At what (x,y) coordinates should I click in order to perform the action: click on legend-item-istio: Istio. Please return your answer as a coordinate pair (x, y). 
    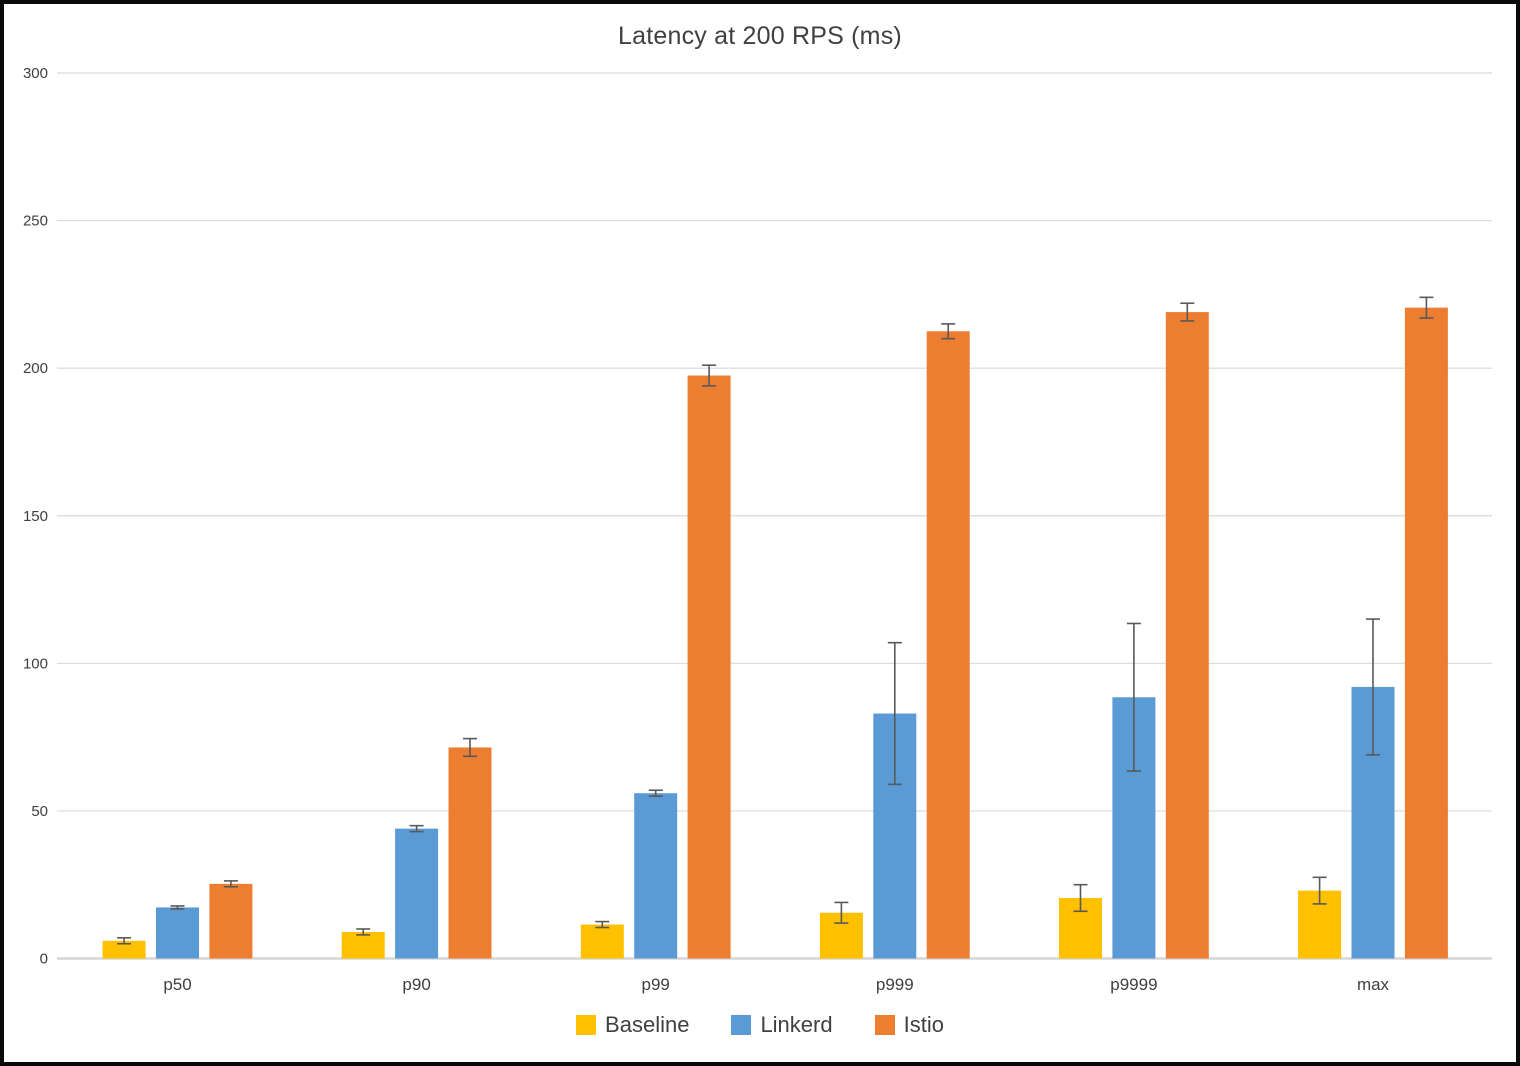
    Looking at the image, I should click on (909, 1024).